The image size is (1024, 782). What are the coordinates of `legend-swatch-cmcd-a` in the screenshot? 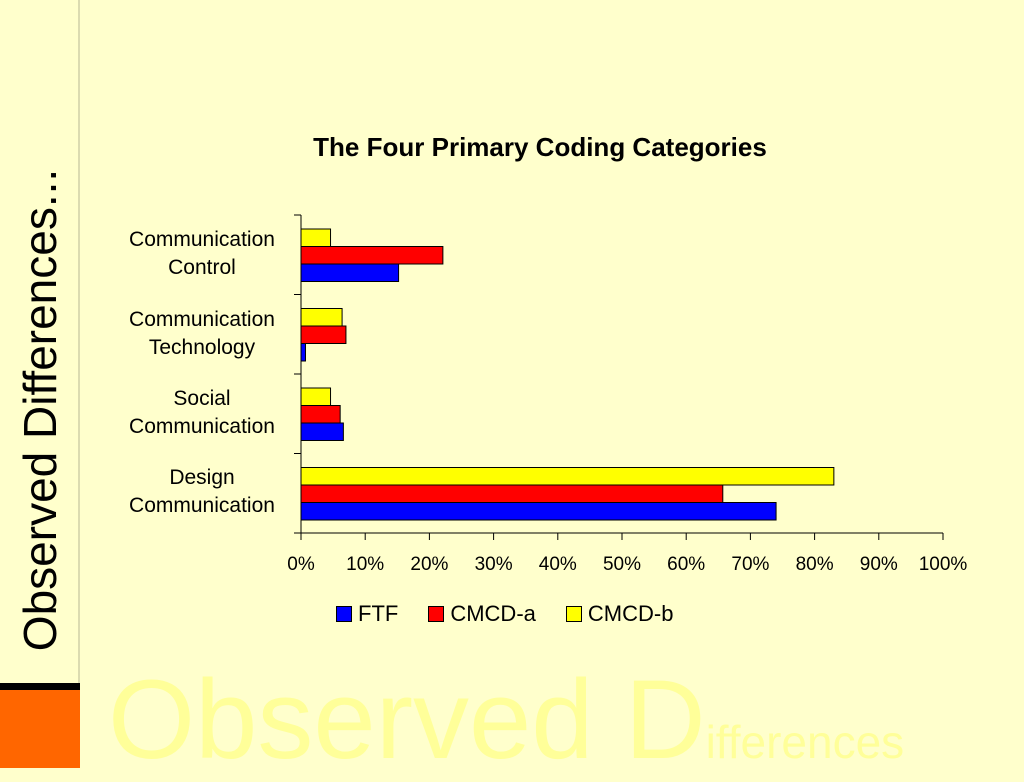 It's located at (436, 614).